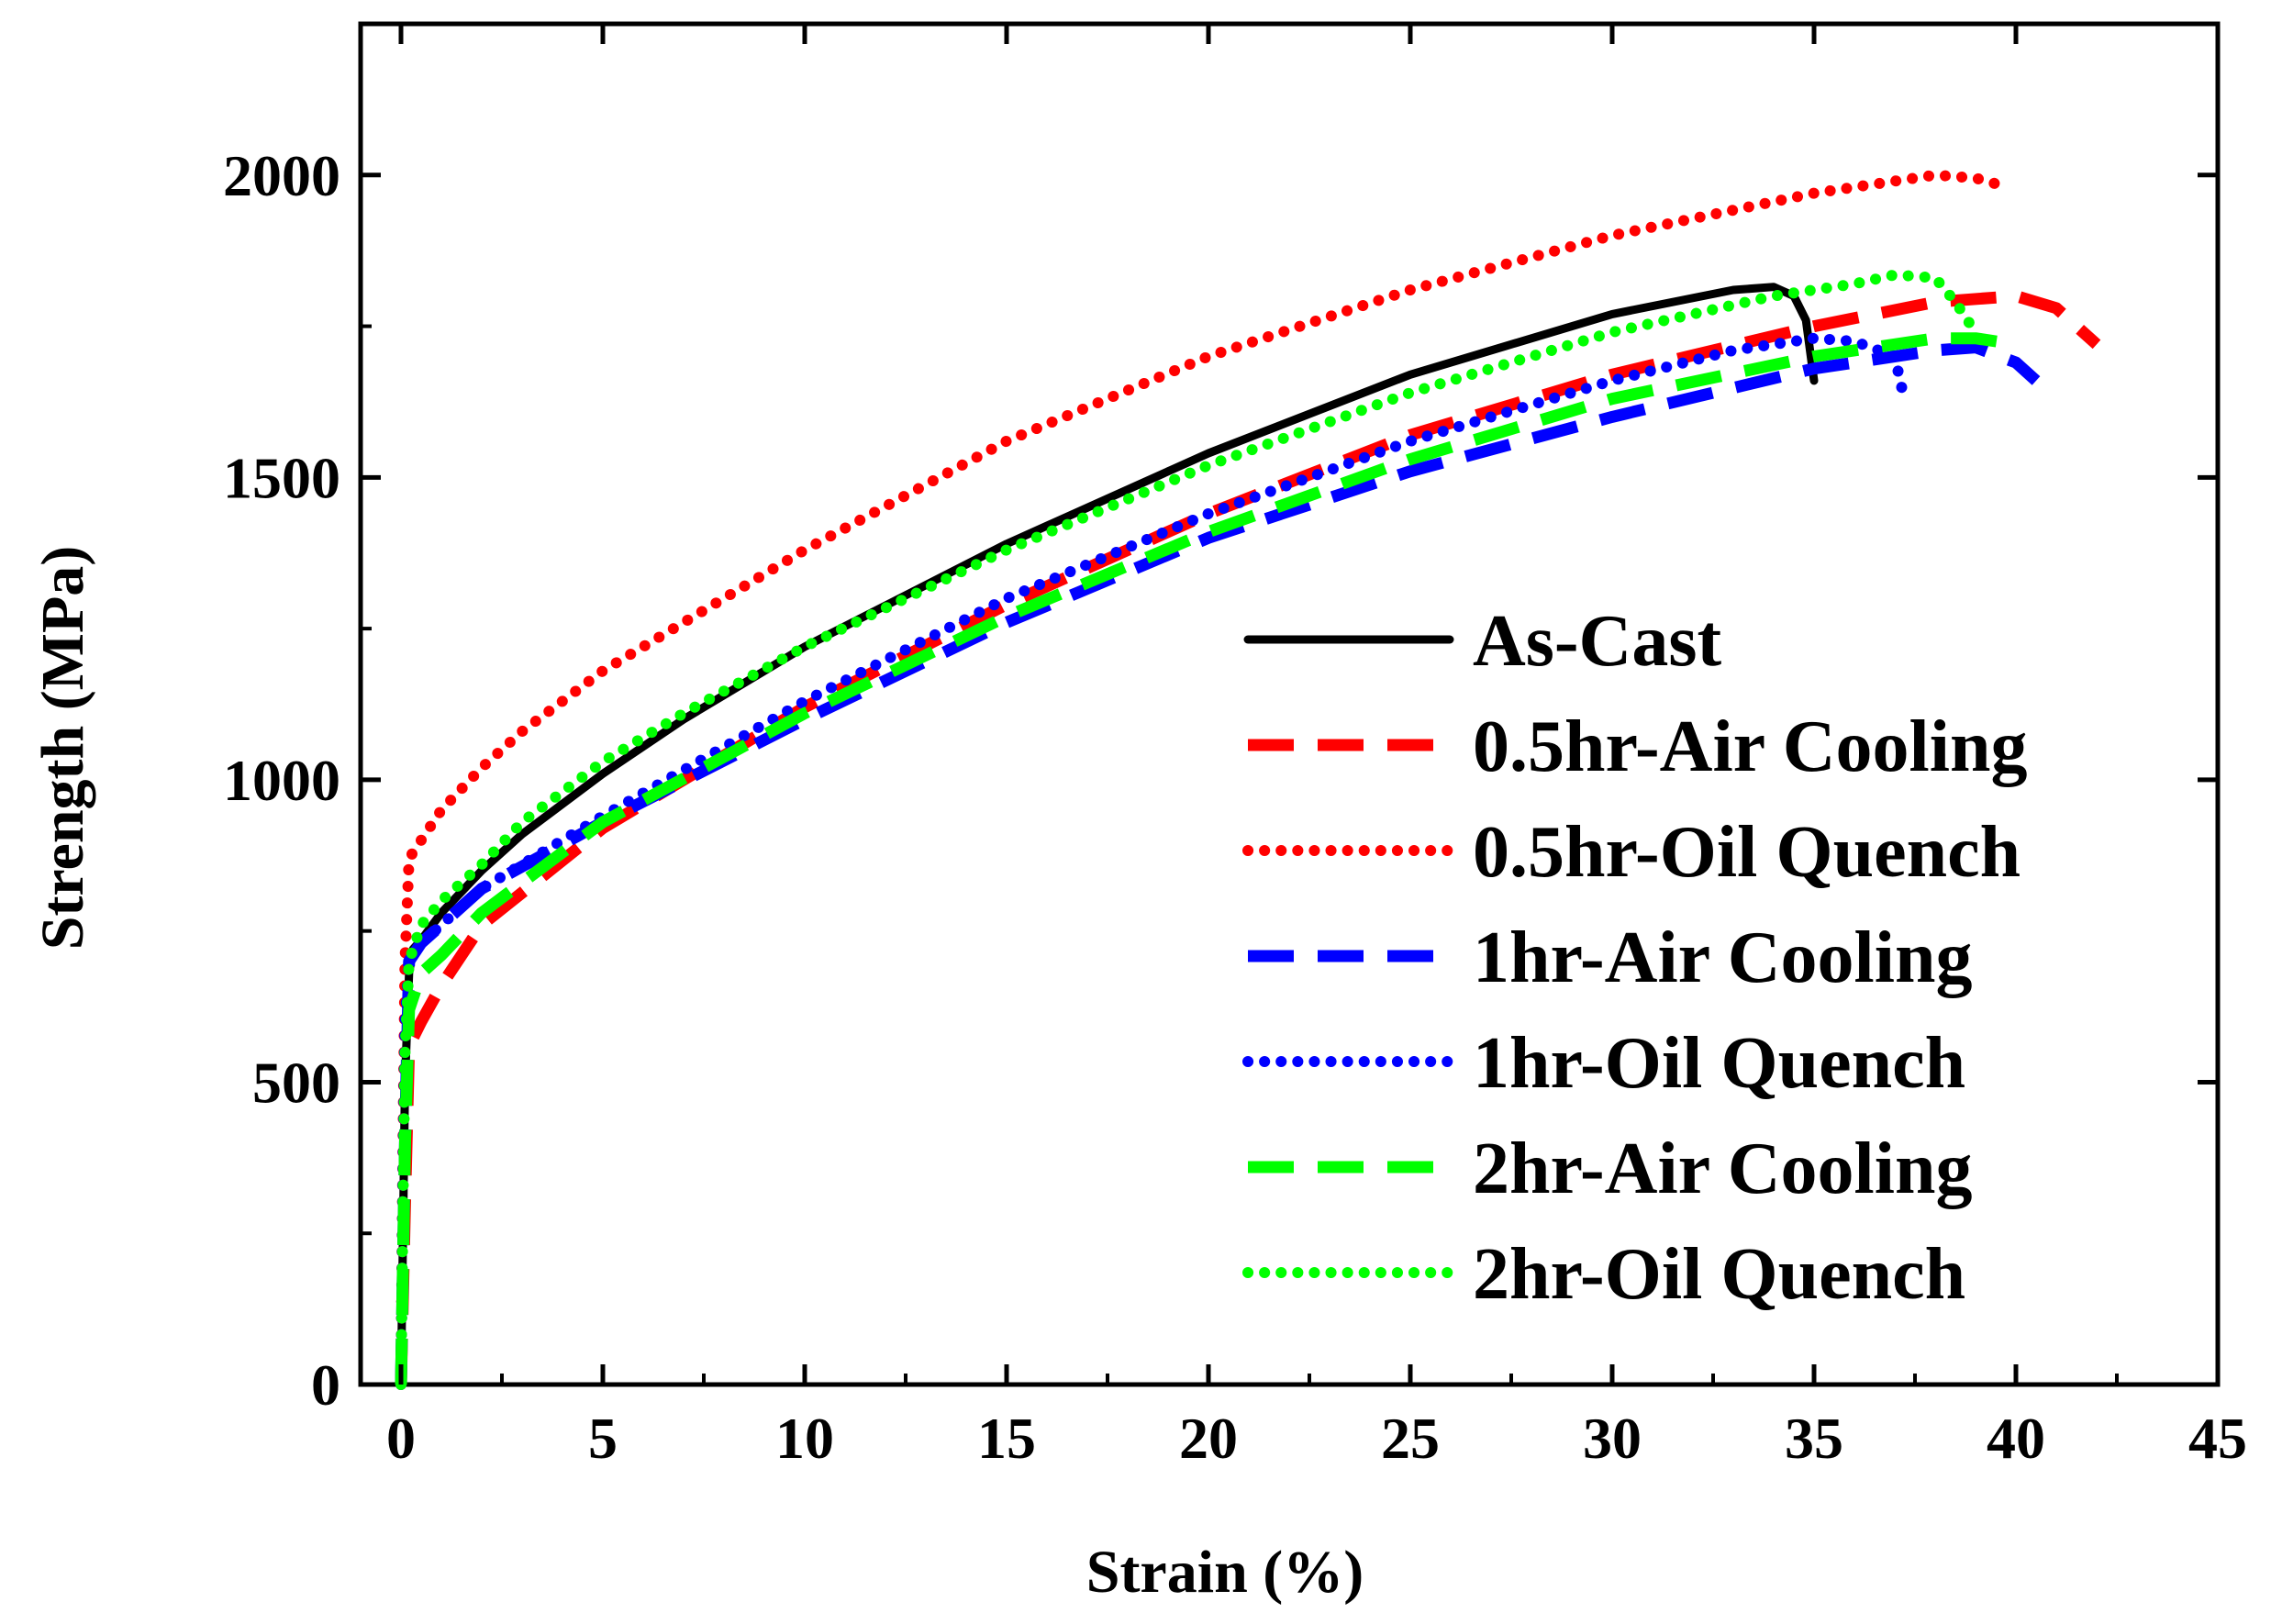  What do you see at coordinates (1597, 641) in the screenshot?
I see `legend-label-0: As-Cast` at bounding box center [1597, 641].